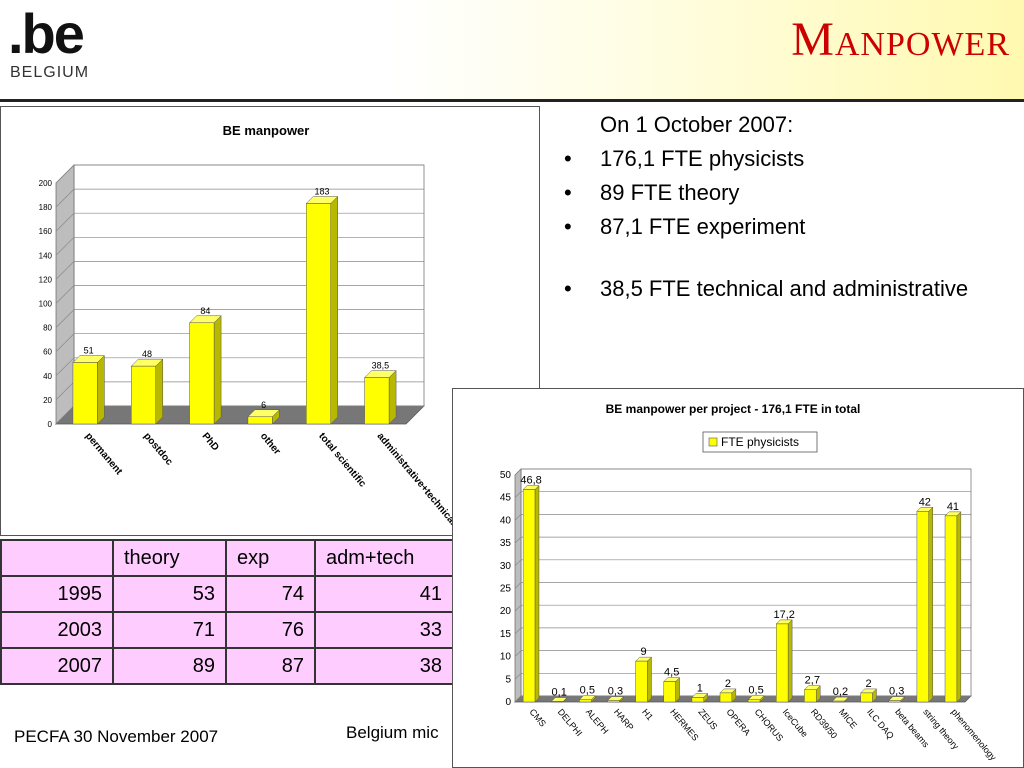 This screenshot has width=1024, height=768. I want to click on data-label: 46,8, so click(530, 481).